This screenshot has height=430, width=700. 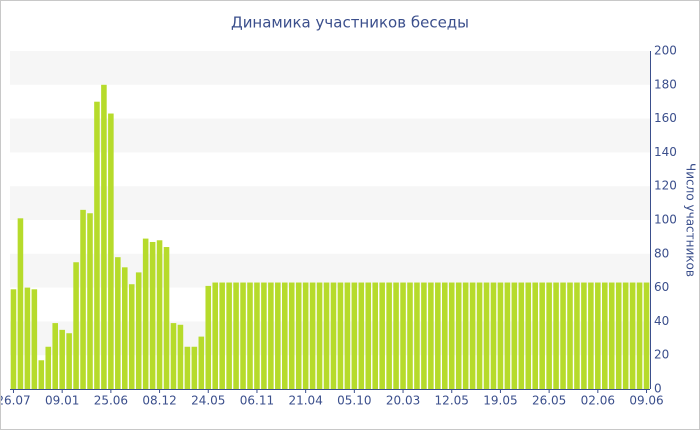 What do you see at coordinates (62, 401) in the screenshot?
I see `x-tick-label: 09.01` at bounding box center [62, 401].